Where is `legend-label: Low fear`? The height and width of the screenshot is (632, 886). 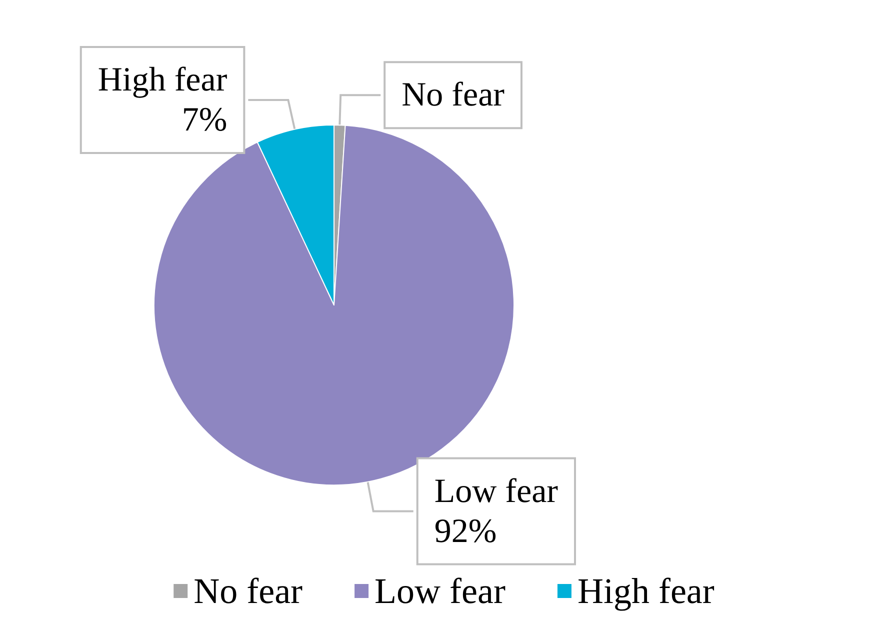
legend-label: Low fear is located at coordinates (440, 591).